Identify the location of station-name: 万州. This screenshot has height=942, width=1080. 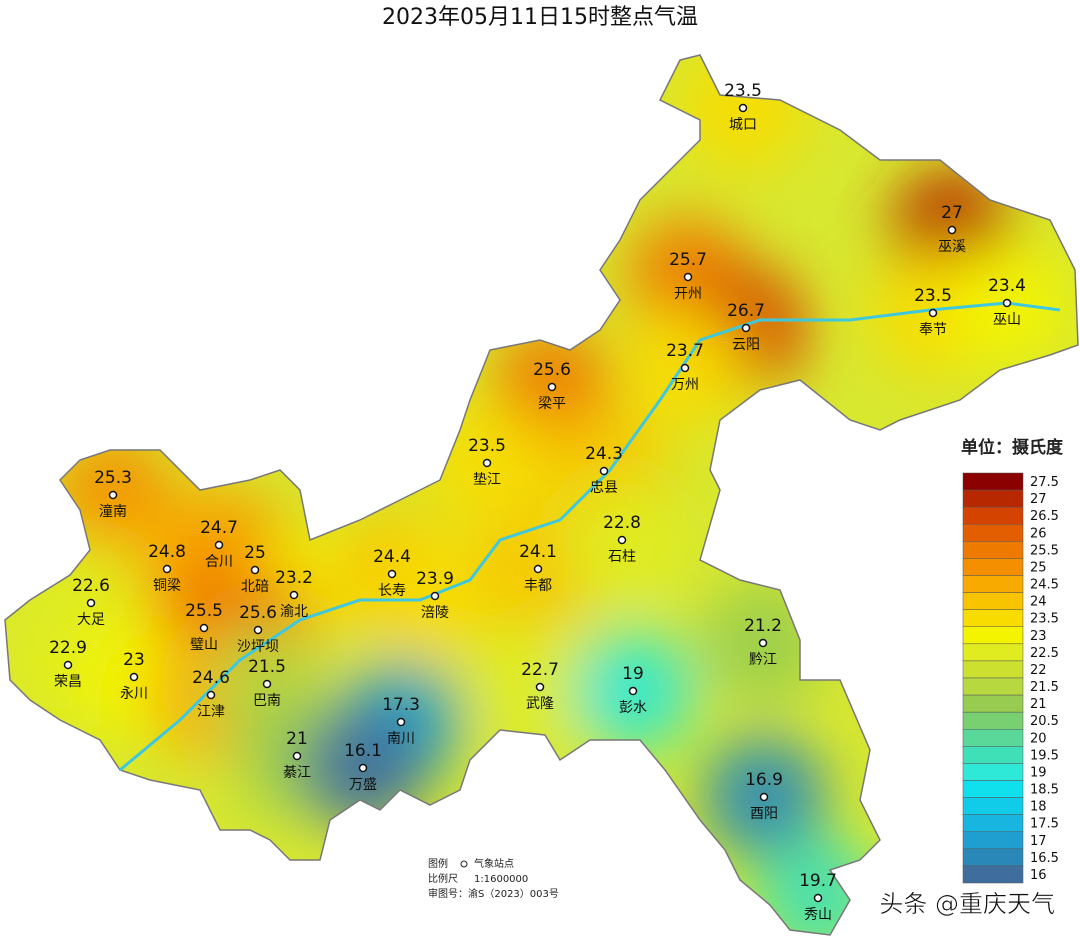
(685, 385).